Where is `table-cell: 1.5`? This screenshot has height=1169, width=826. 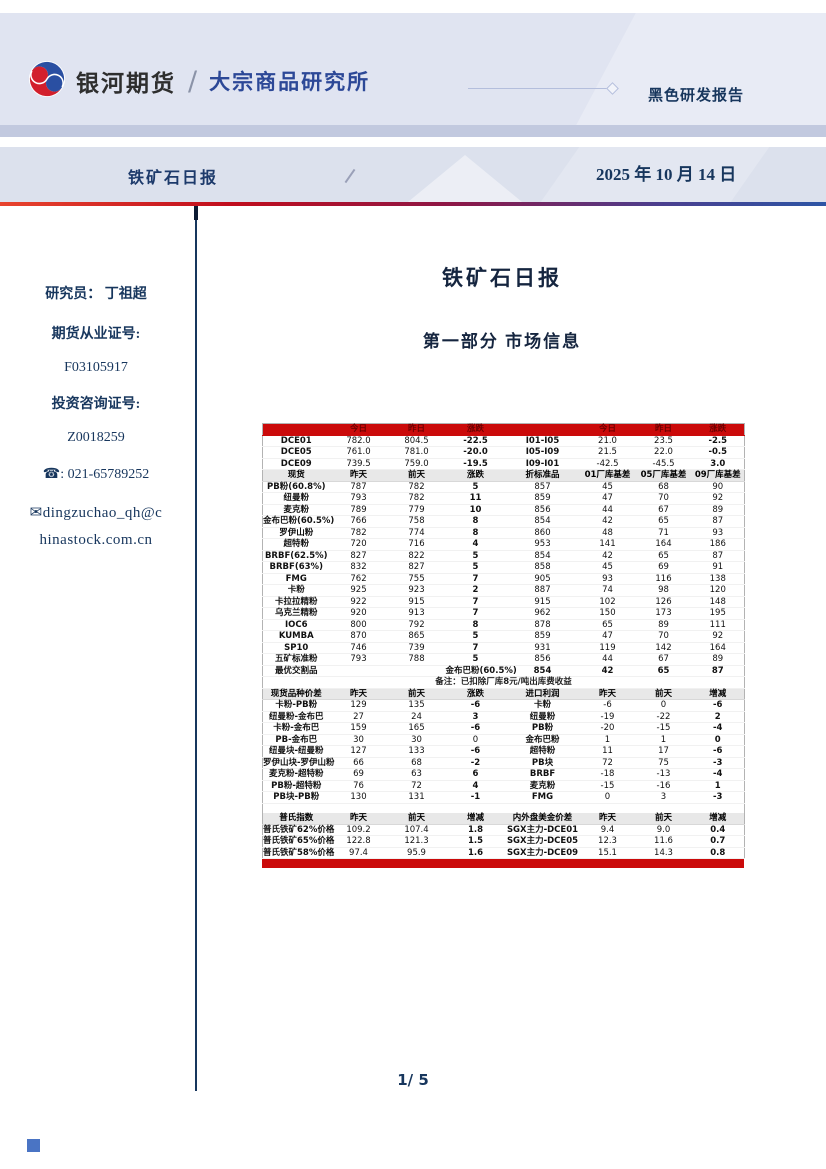
table-cell: 1.5 is located at coordinates (475, 841).